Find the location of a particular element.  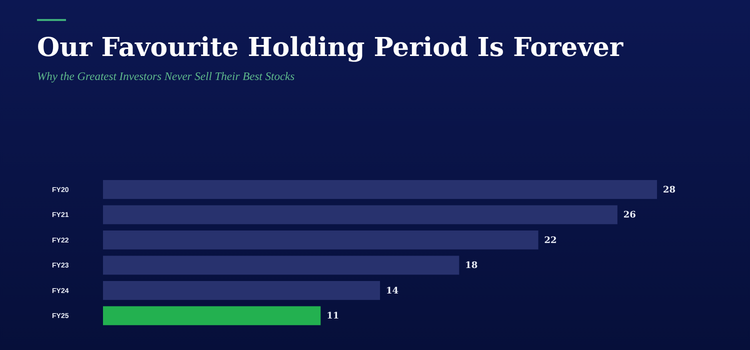

data-label: 18 is located at coordinates (471, 266).